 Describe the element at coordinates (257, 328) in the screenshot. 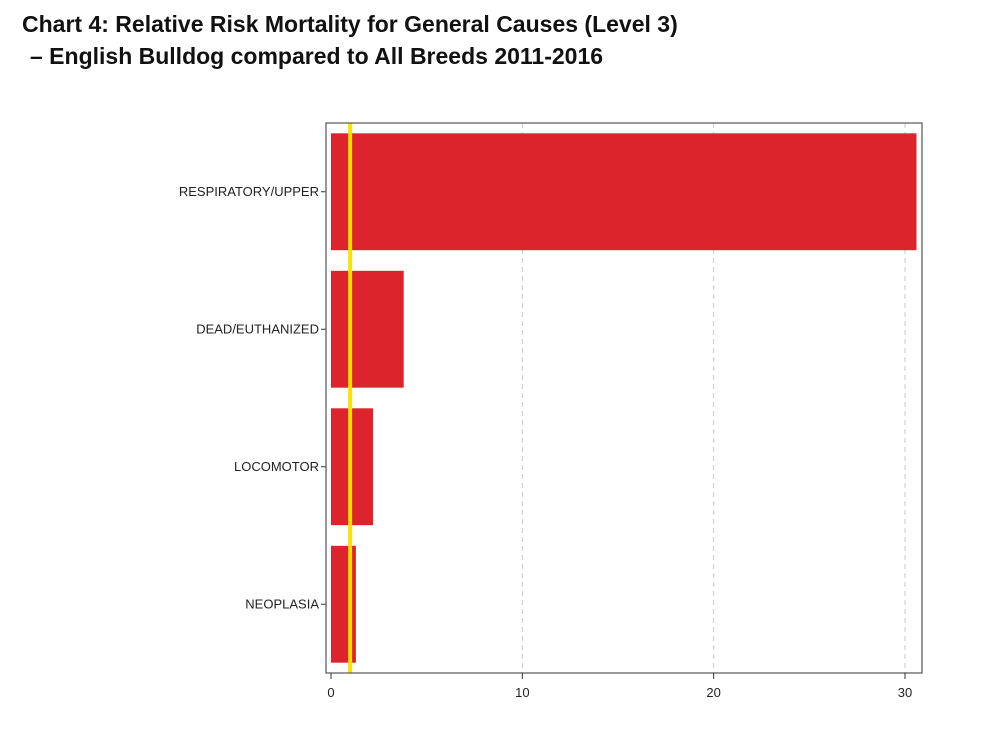

I see `y-tick-label: DEAD/EUTHANIZED` at that location.